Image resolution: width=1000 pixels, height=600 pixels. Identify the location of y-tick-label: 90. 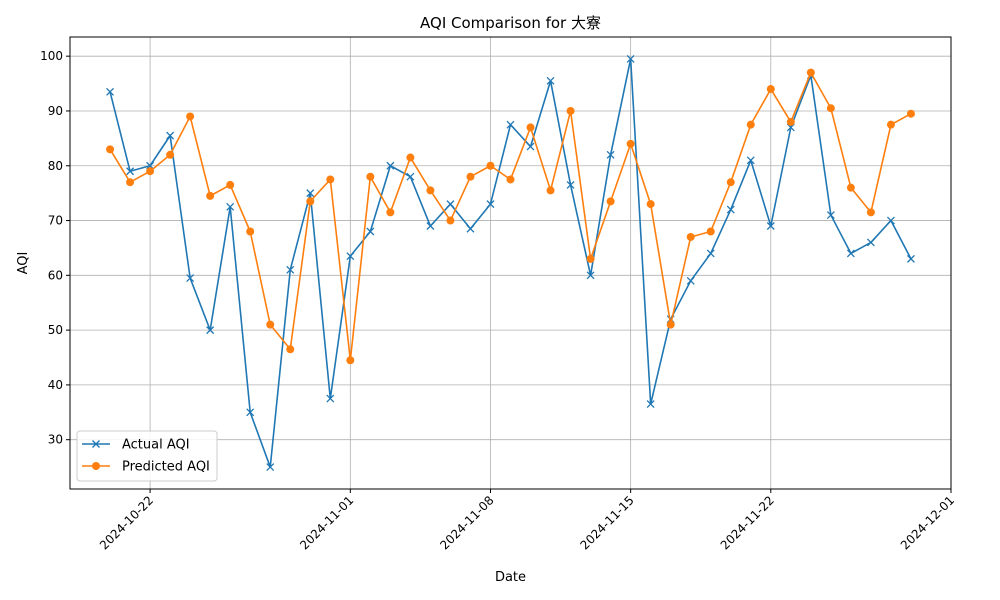
(55, 111).